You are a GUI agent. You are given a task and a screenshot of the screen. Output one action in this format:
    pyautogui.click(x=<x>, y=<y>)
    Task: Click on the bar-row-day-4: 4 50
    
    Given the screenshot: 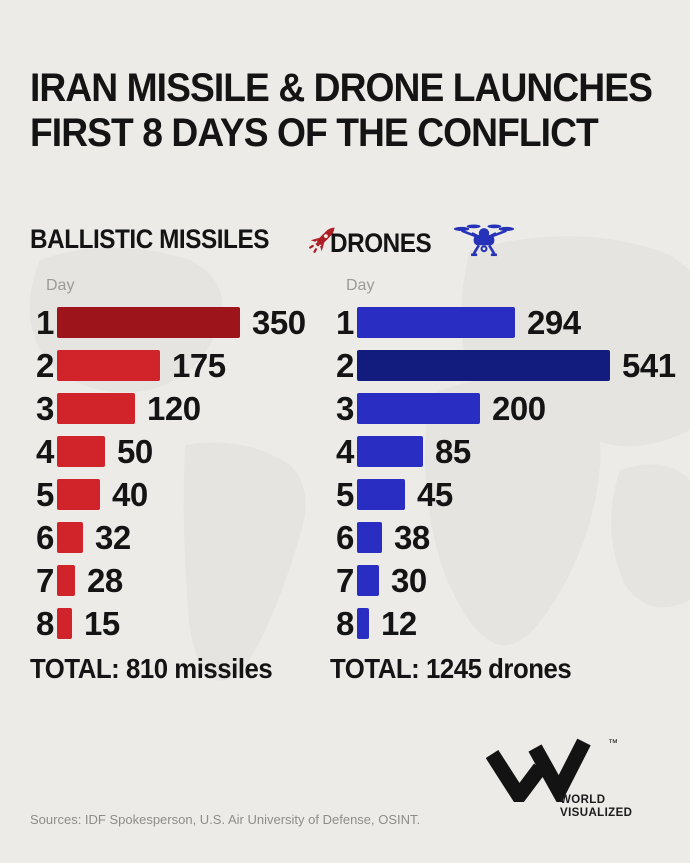 What is the action you would take?
    pyautogui.click(x=182, y=451)
    